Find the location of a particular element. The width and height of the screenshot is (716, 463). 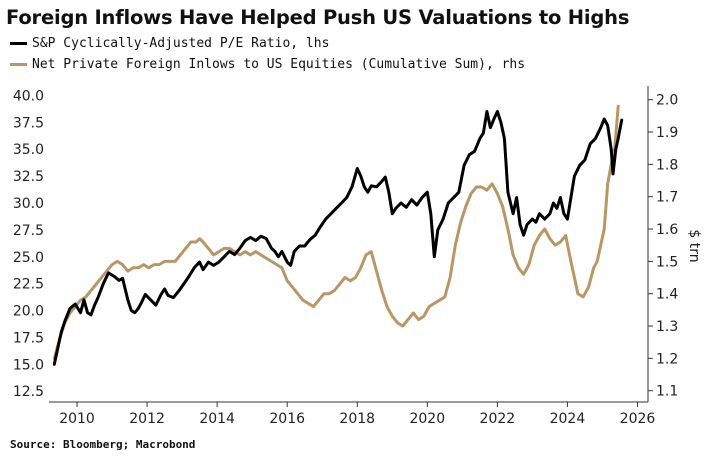

y-right-tick-label: 1.4 is located at coordinates (667, 295).